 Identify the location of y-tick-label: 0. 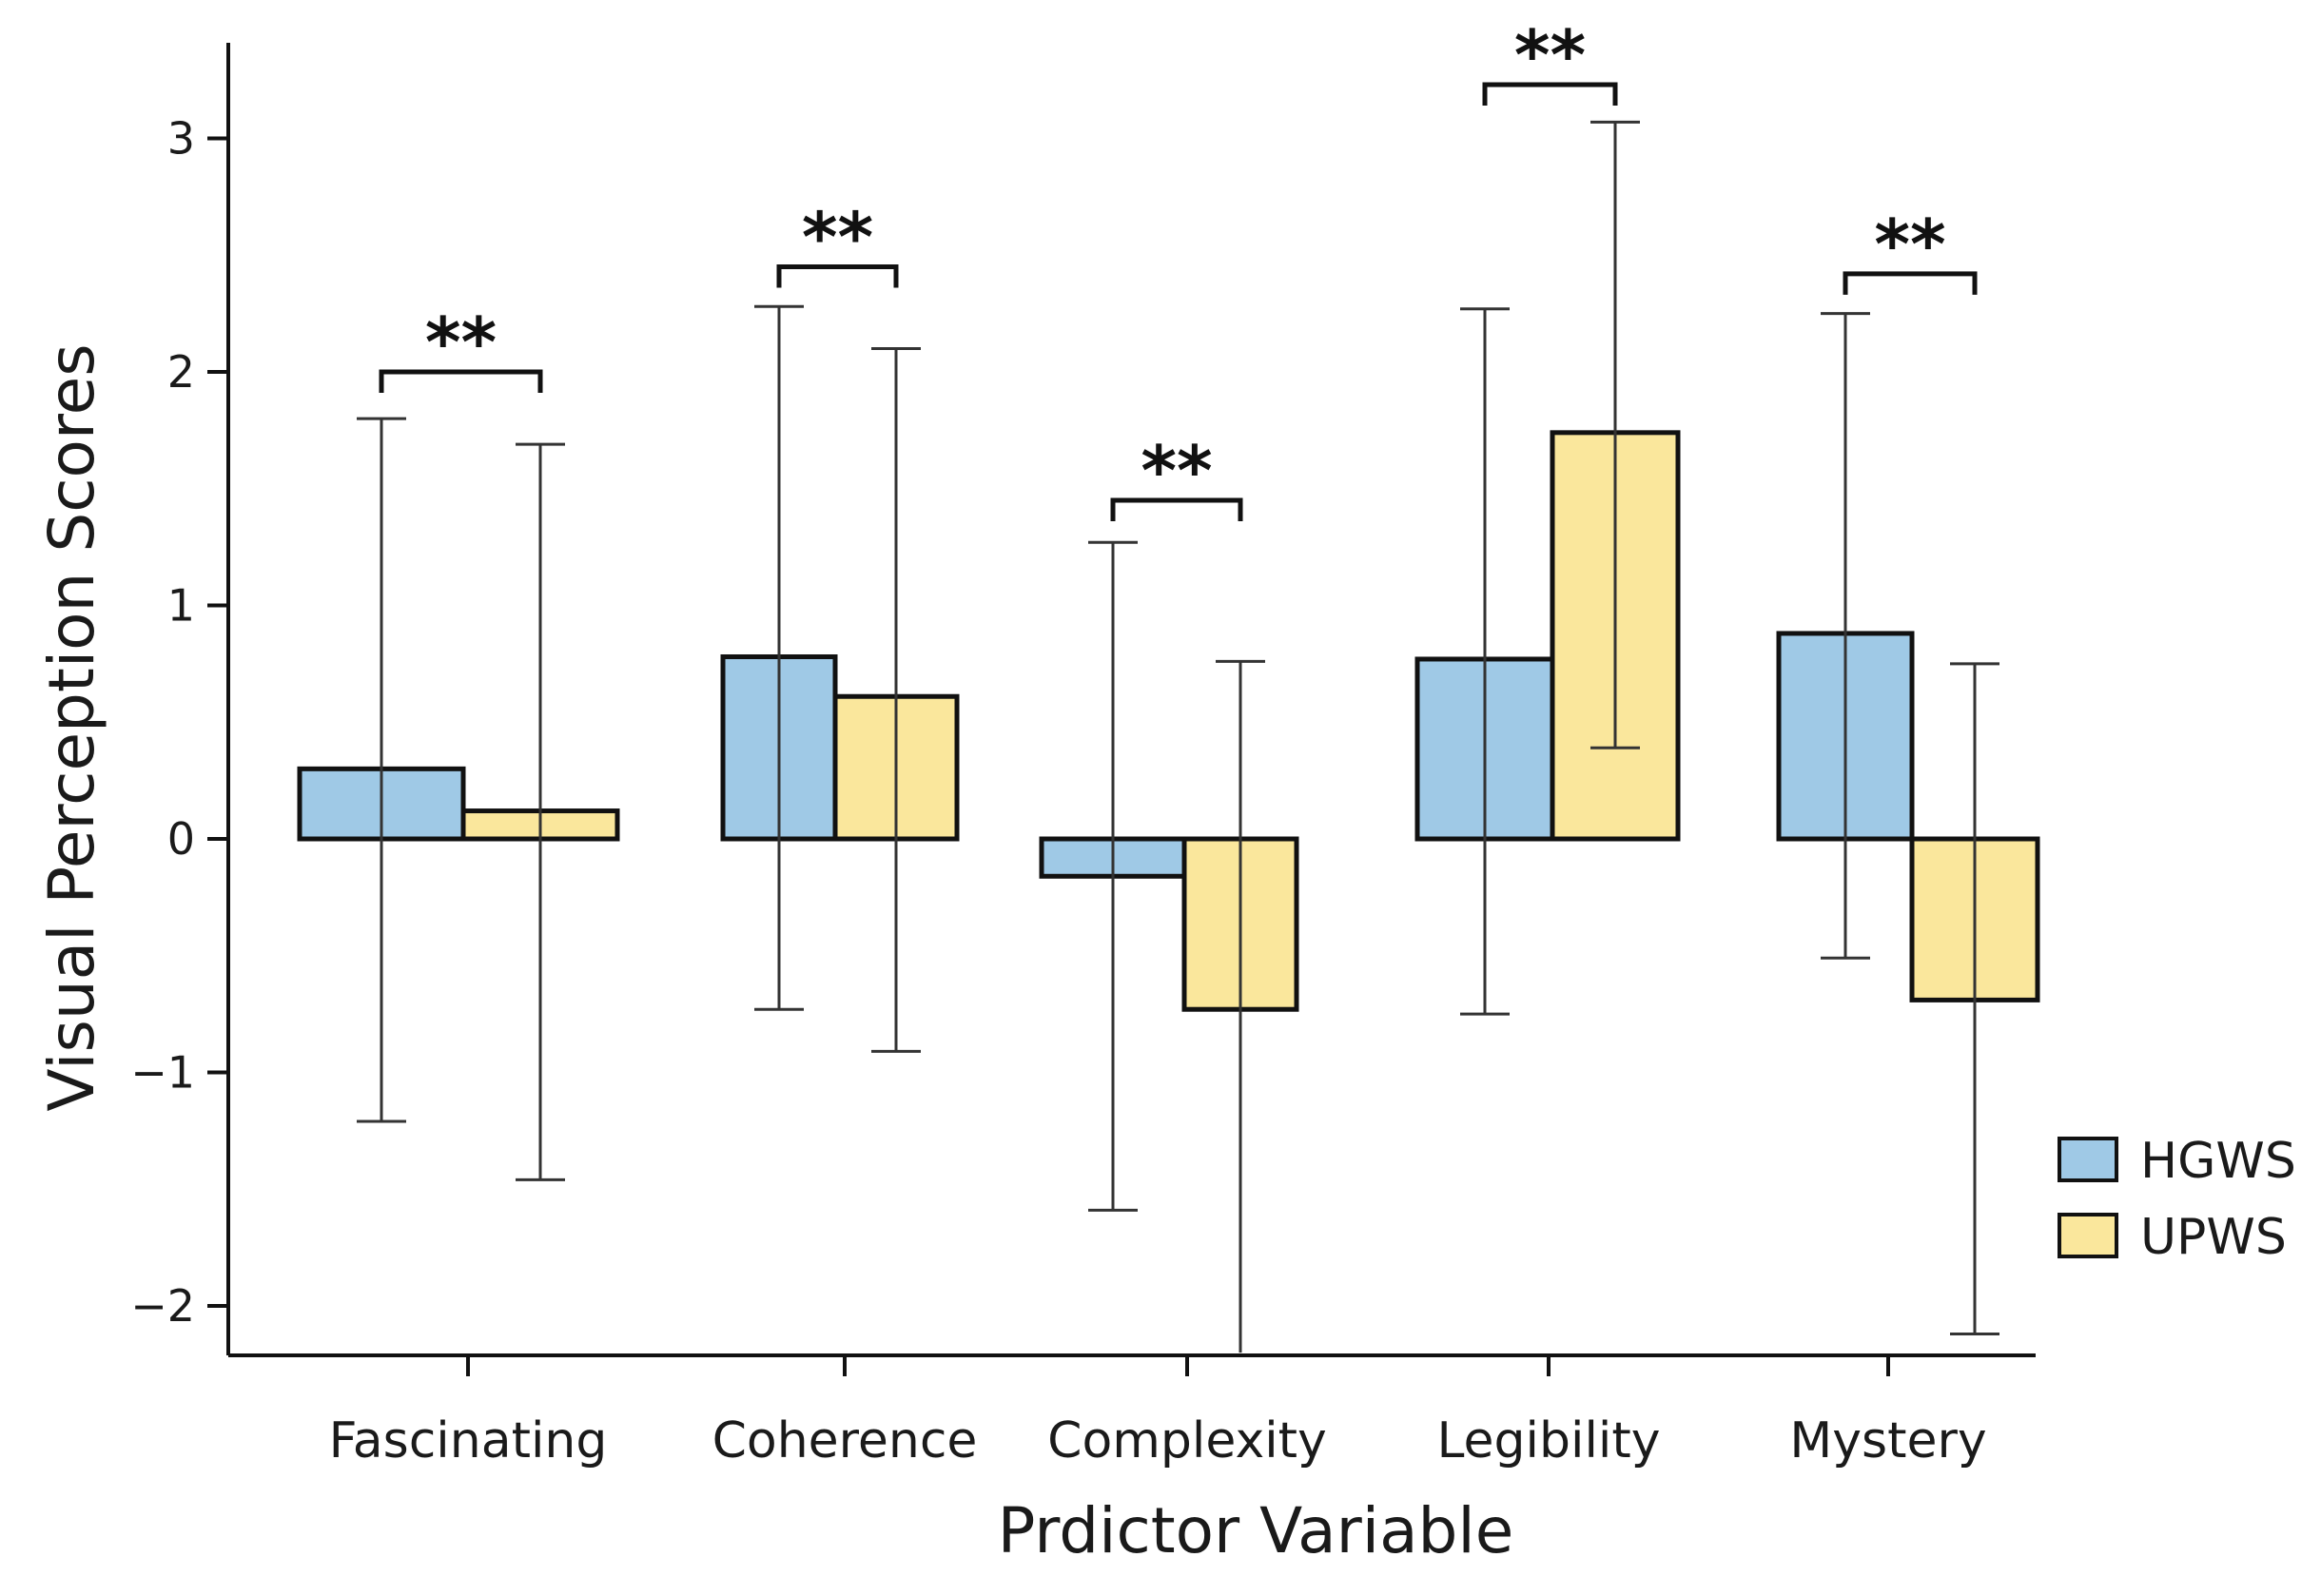
(181, 839).